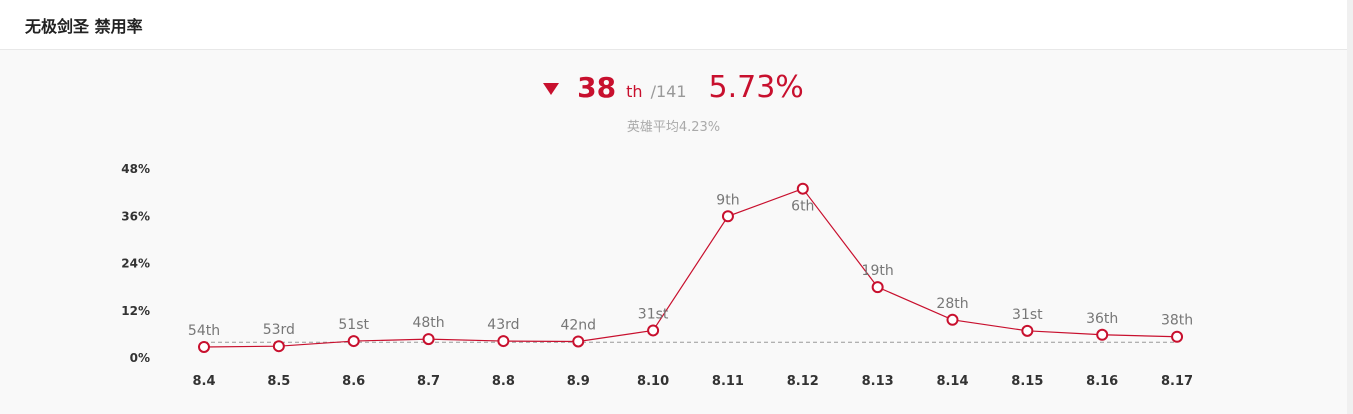 The width and height of the screenshot is (1353, 414). What do you see at coordinates (428, 323) in the screenshot?
I see `point-rank-label: 48th` at bounding box center [428, 323].